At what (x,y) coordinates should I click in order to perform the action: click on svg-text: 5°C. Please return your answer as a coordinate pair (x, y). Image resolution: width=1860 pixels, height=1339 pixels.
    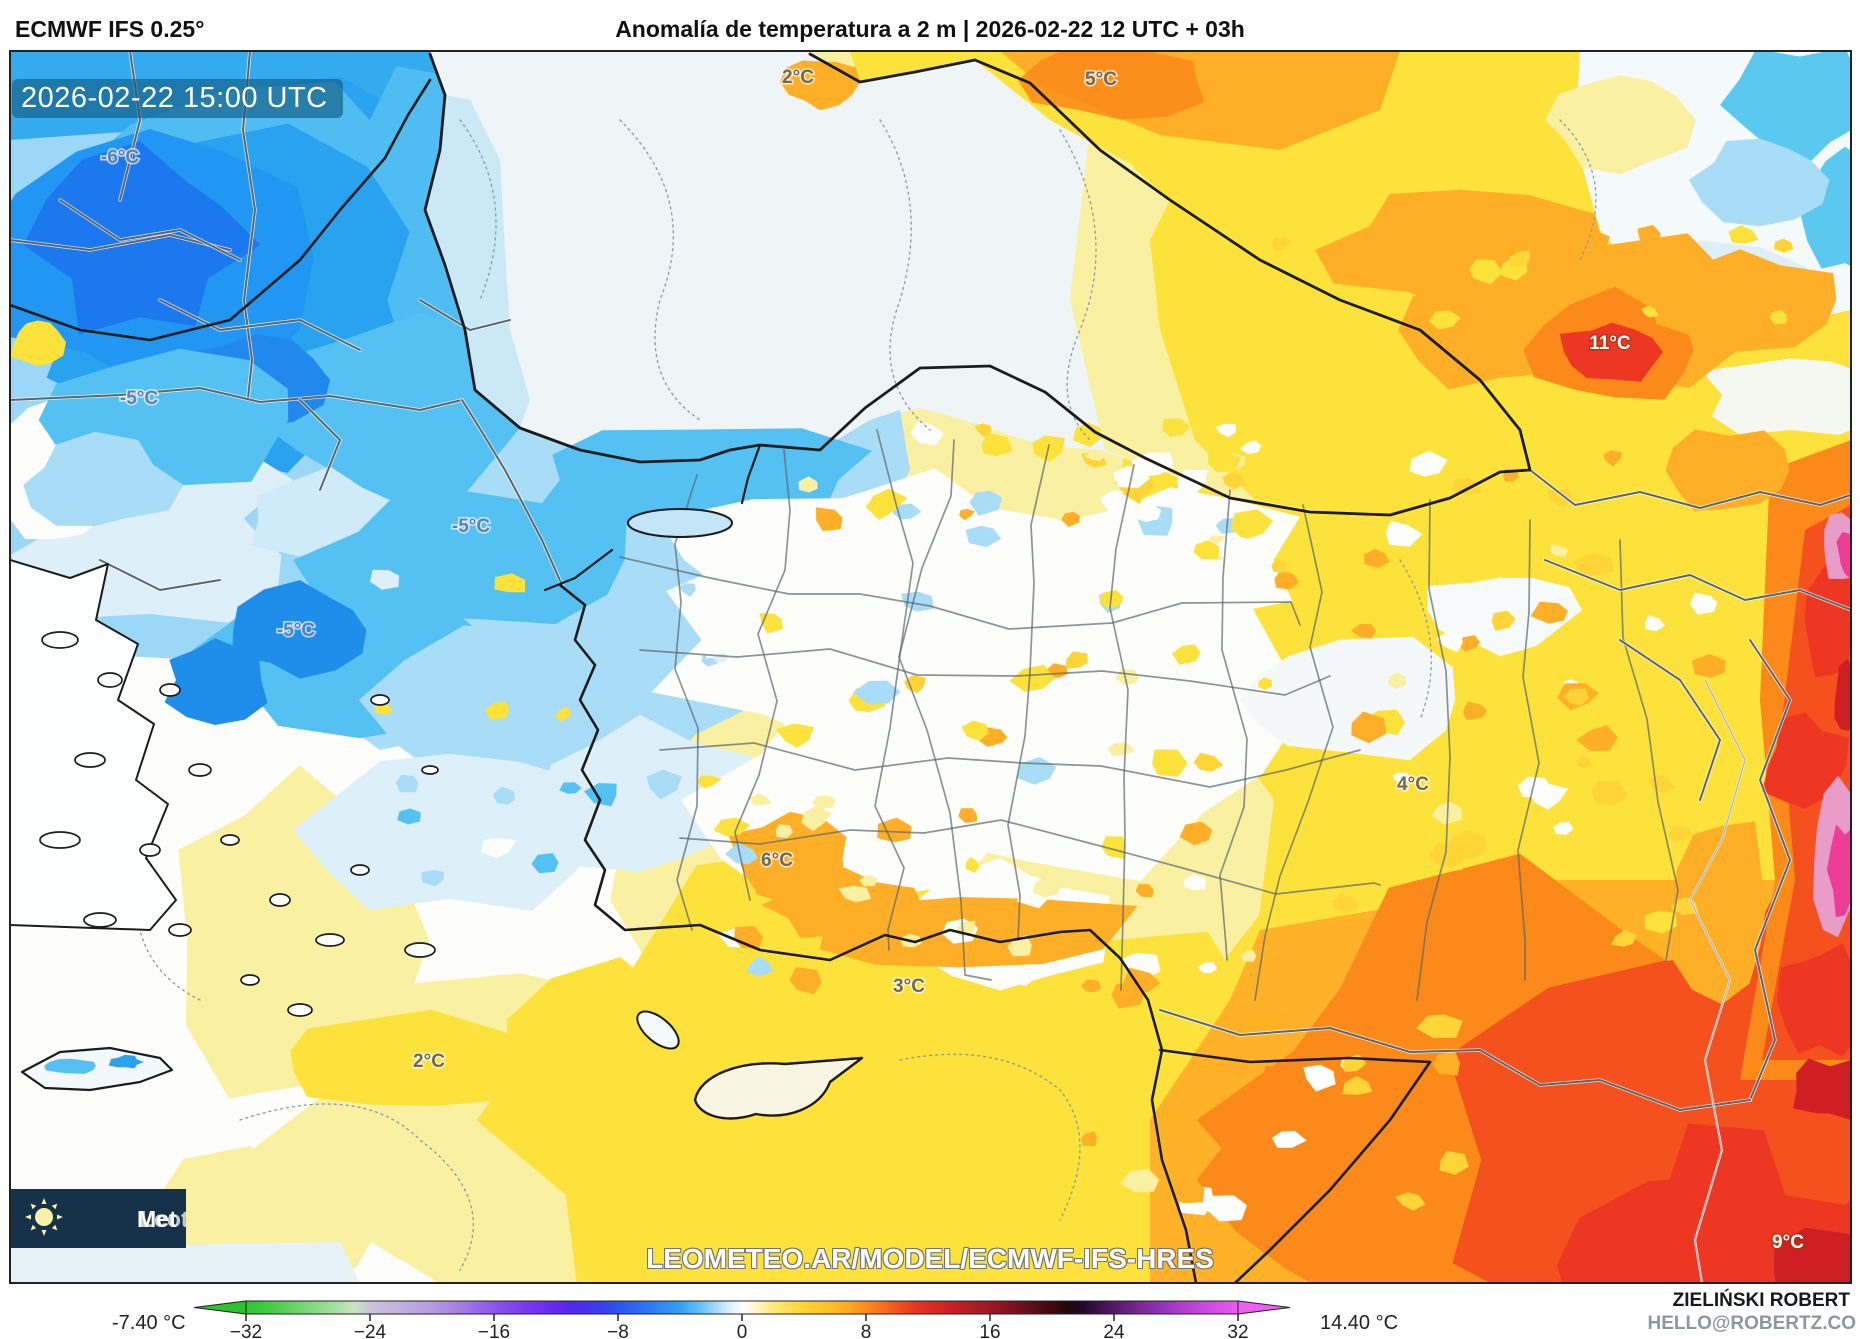
    Looking at the image, I should click on (1101, 79).